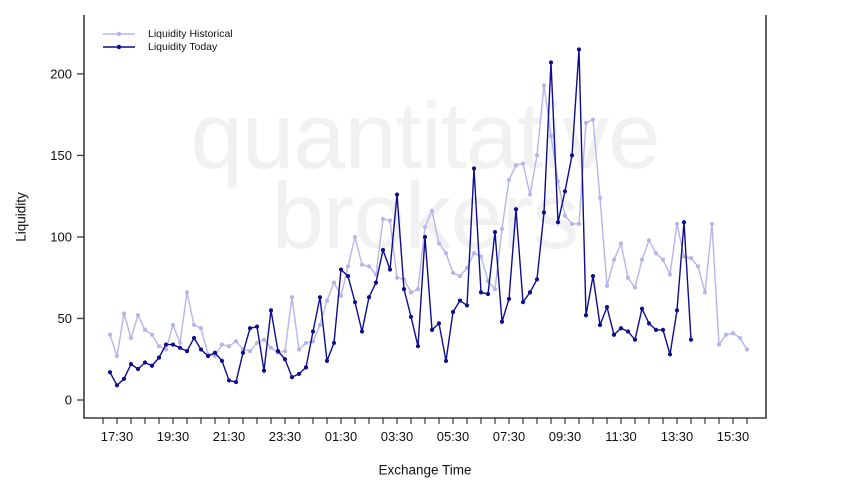 The width and height of the screenshot is (850, 500). Describe the element at coordinates (61, 236) in the screenshot. I see `svg-text: 100` at that location.